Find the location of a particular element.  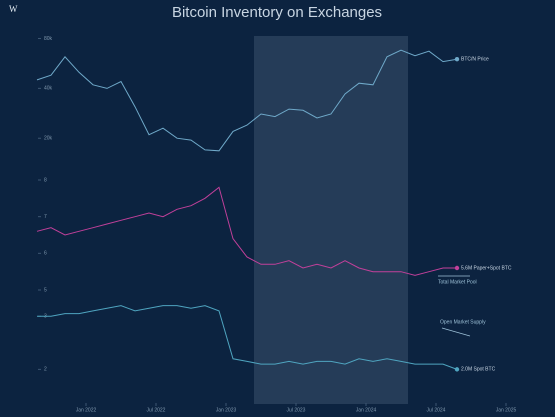

series-line is located at coordinates (247, 337).